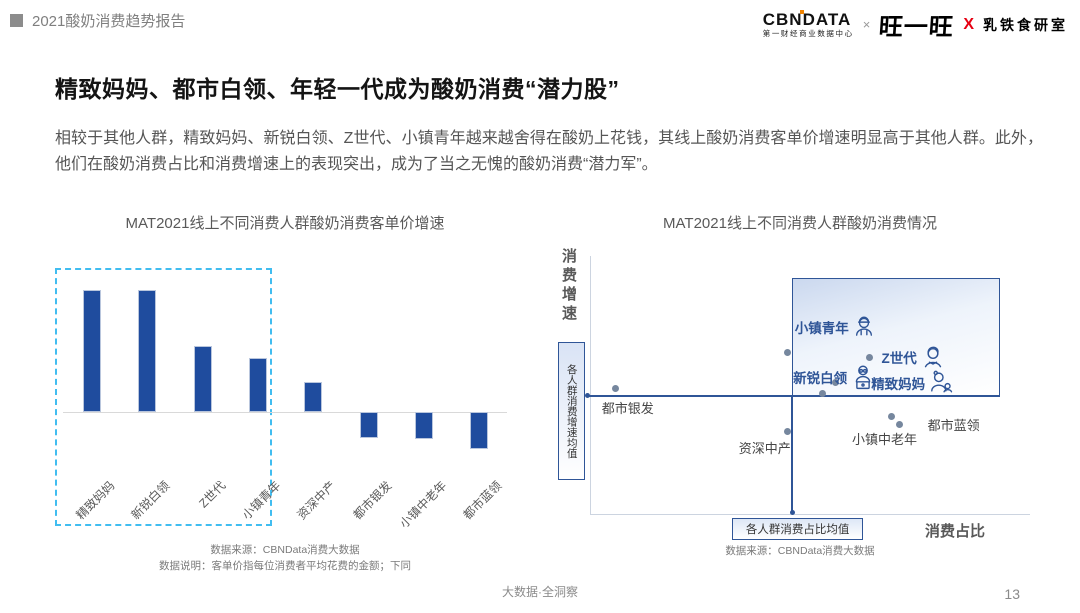  What do you see at coordinates (807, 20) in the screenshot?
I see `cbndata-wordmark: CBNDATA` at bounding box center [807, 20].